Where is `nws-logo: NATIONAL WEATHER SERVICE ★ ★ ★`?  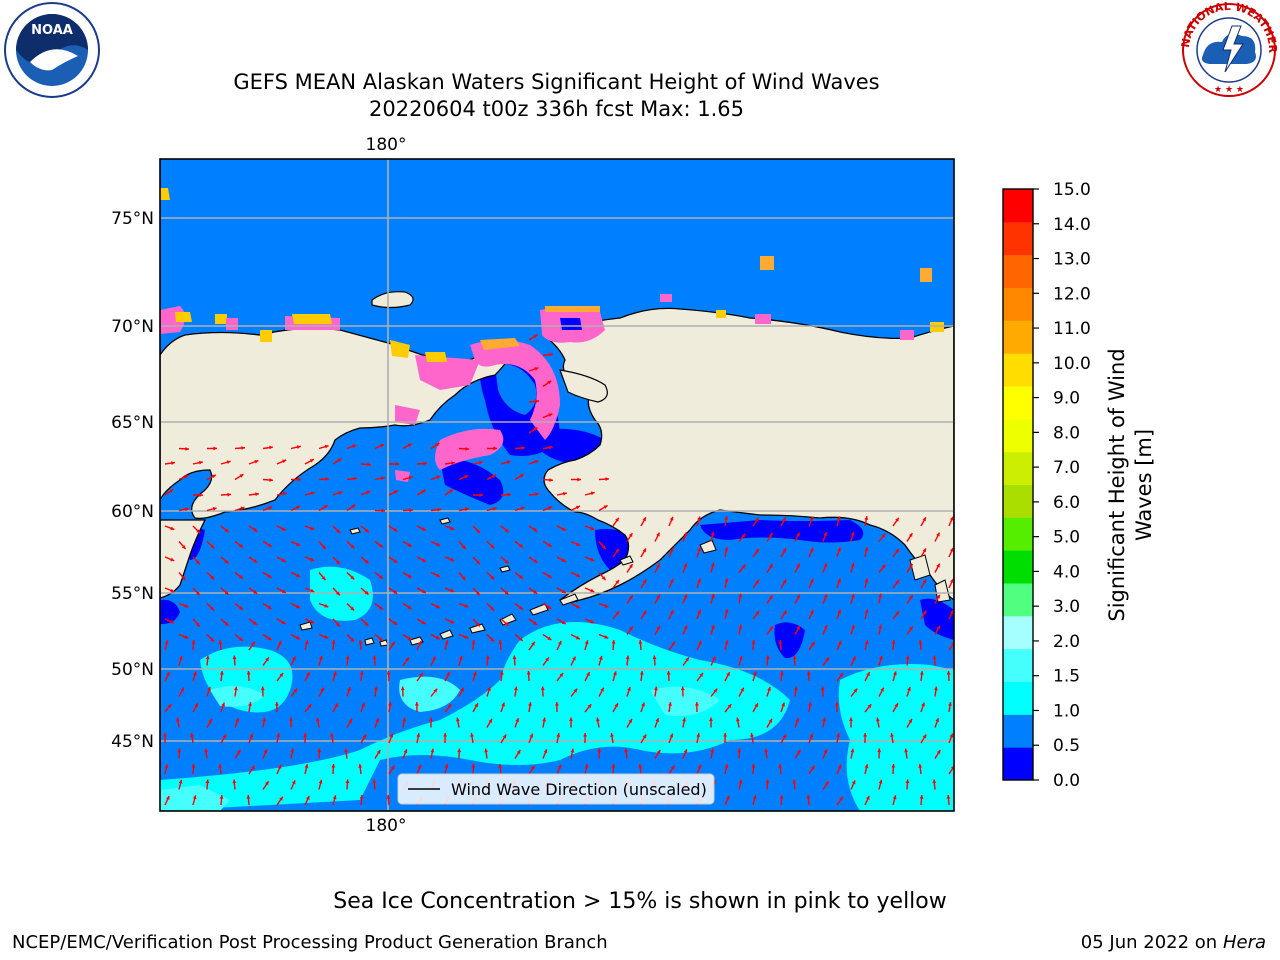
nws-logo: NATIONAL WEATHER SERVICE ★ ★ ★ is located at coordinates (1228, 48).